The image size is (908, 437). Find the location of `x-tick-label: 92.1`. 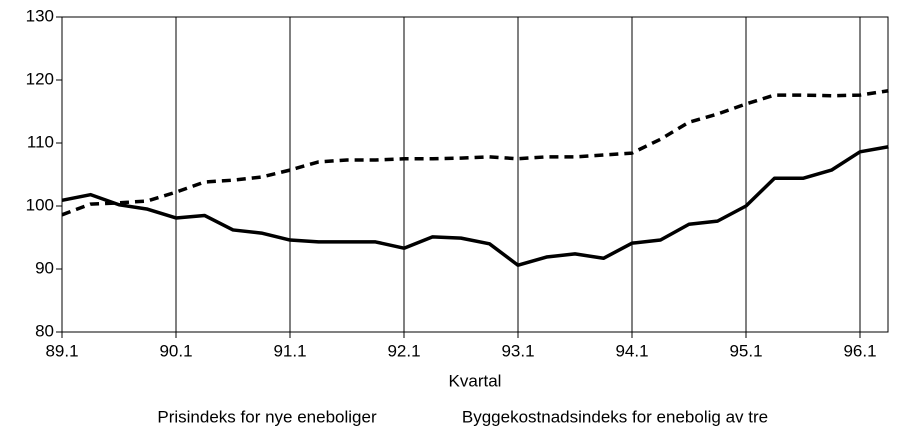

x-tick-label: 92.1 is located at coordinates (403, 350).